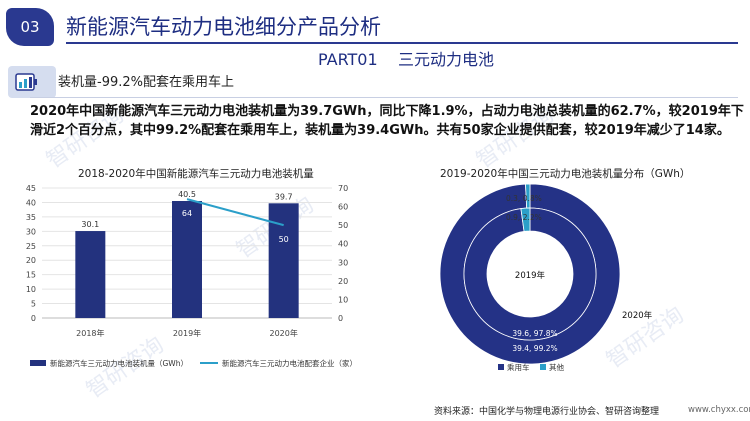 Image resolution: width=750 pixels, height=421 pixels. Describe the element at coordinates (284, 239) in the screenshot. I see `line-value-label: 50` at that location.